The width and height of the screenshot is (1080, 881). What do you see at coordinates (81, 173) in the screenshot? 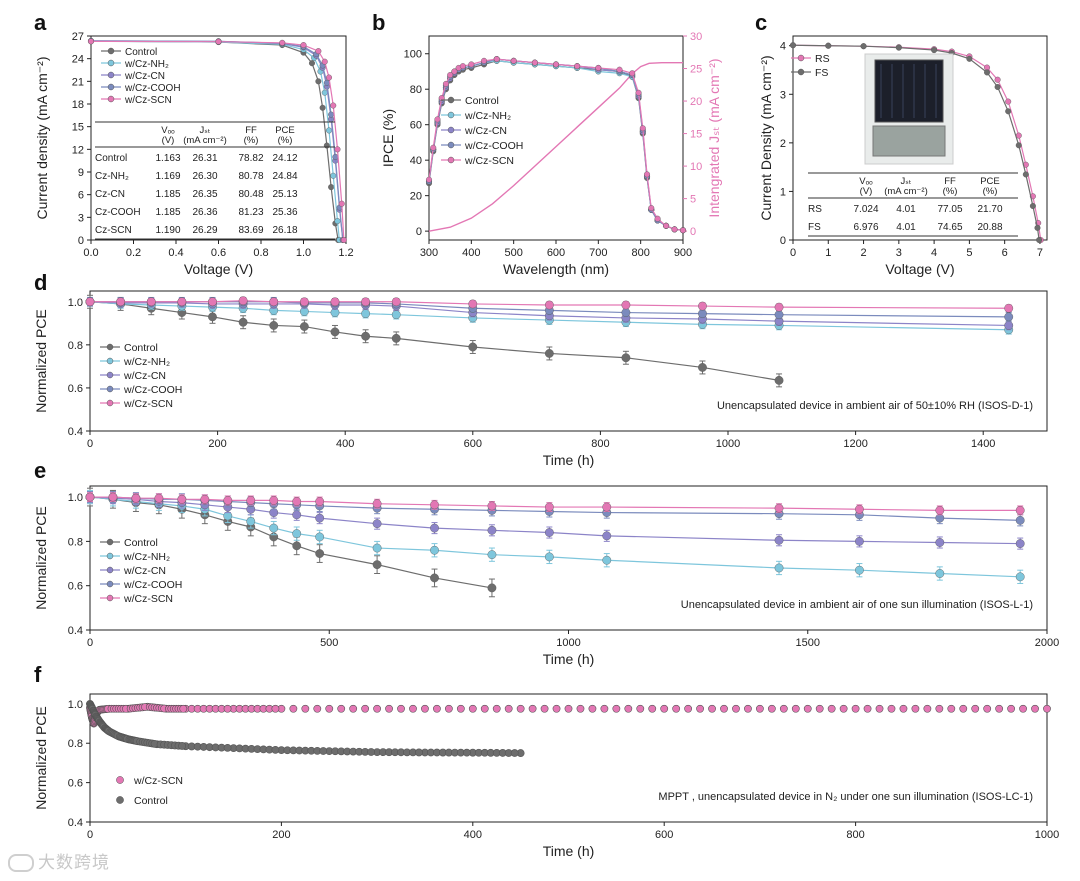
I see `y-tick-label: 9` at bounding box center [81, 173].